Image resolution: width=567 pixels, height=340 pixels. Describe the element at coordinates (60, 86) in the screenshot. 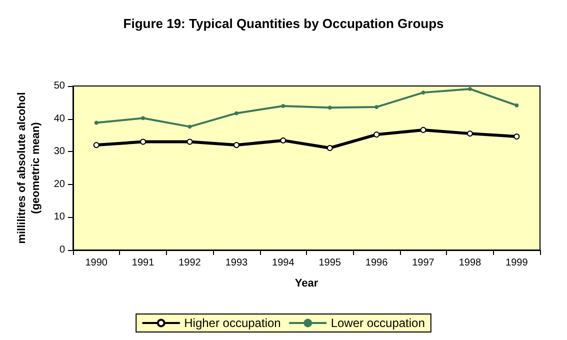

I see `y-tick-label: 50` at that location.